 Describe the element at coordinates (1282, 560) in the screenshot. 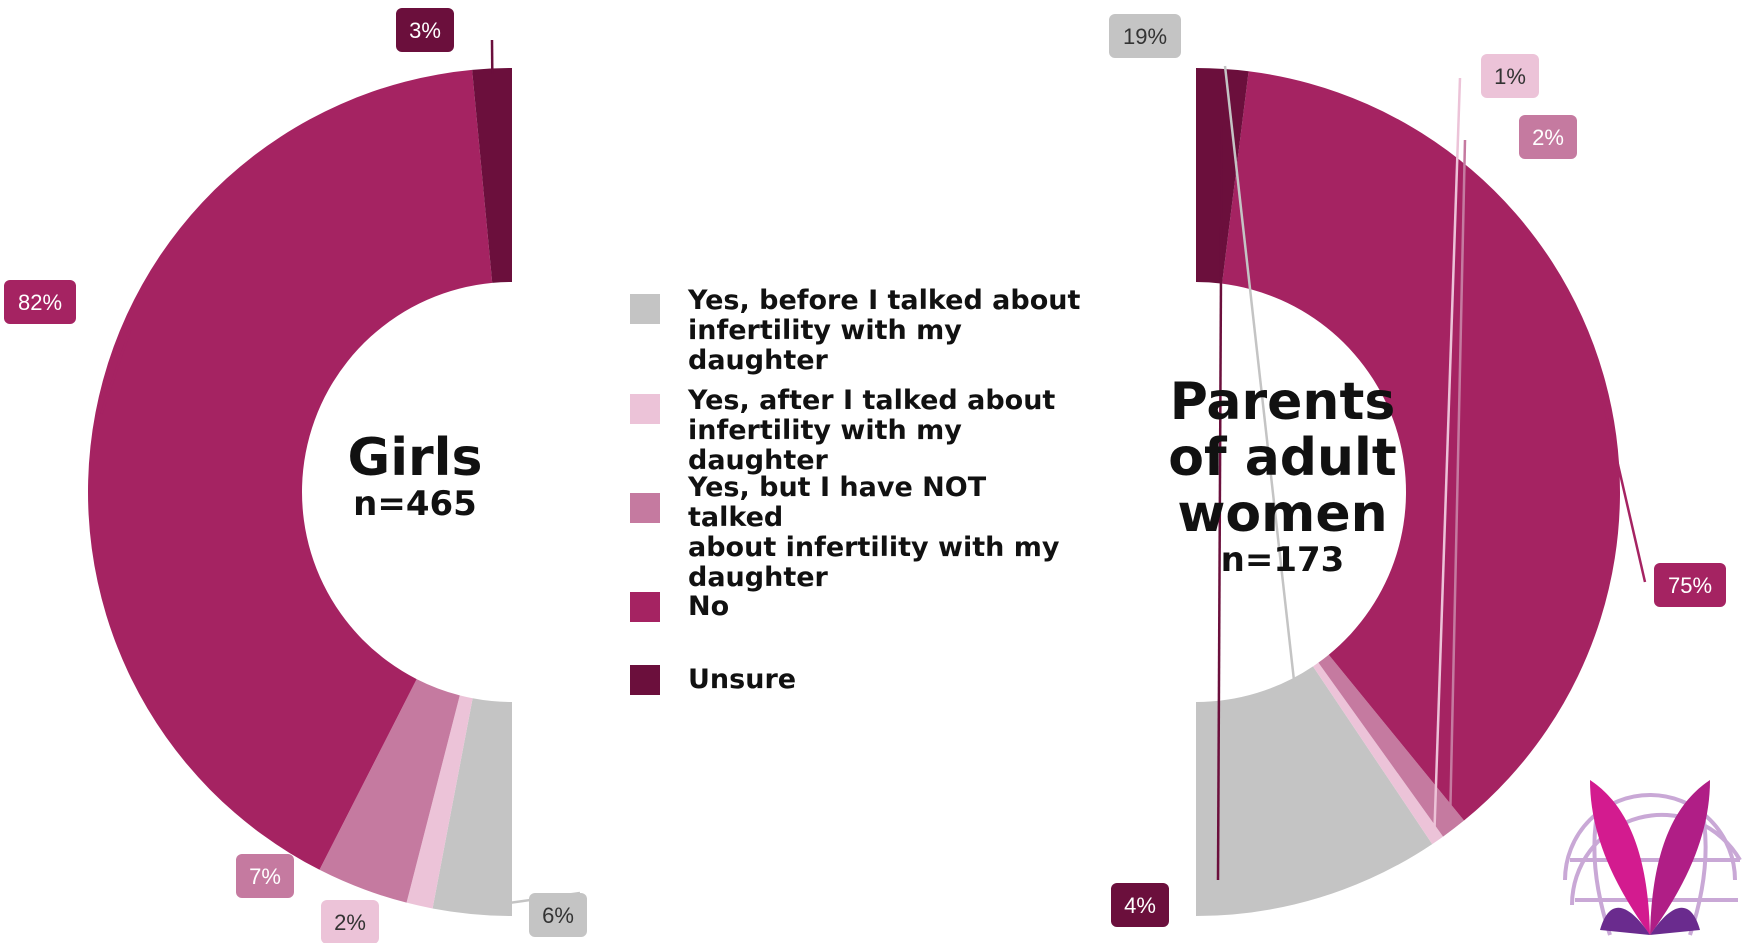

I see `parents-sample-size: n=173` at that location.